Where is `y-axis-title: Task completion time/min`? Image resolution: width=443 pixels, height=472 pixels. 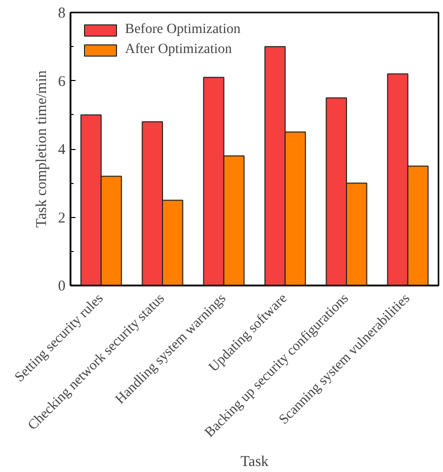
y-axis-title: Task completion time/min is located at coordinates (42, 149).